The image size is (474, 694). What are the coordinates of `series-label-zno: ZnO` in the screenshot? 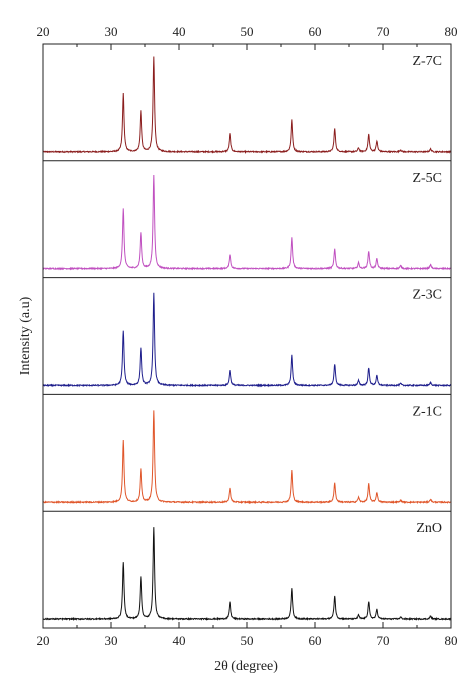 It's located at (429, 528).